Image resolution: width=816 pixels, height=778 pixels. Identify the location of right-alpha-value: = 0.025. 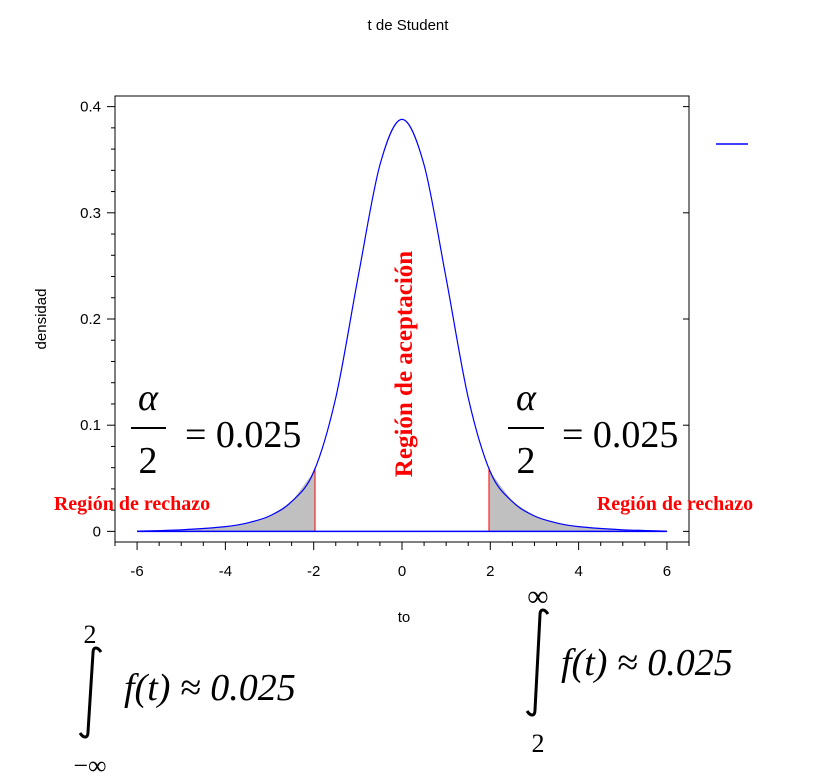
(620, 435).